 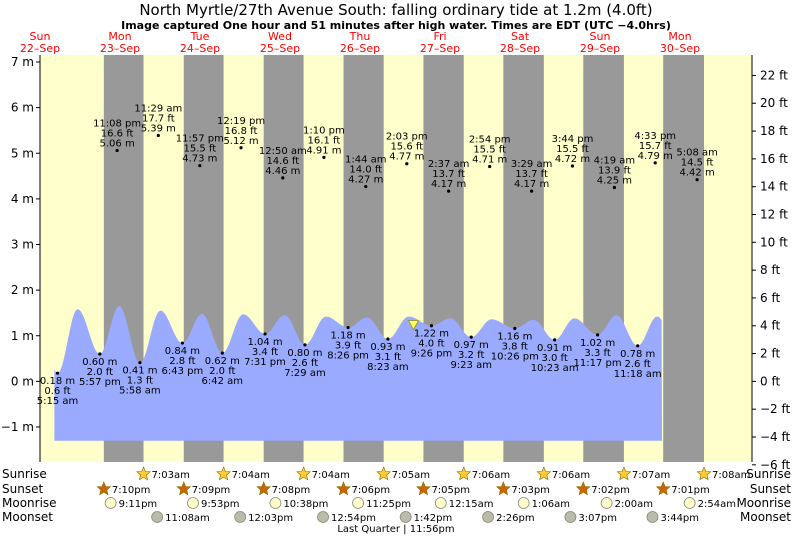 What do you see at coordinates (774, 75) in the screenshot?
I see `right-tick-label: 22 ft` at bounding box center [774, 75].